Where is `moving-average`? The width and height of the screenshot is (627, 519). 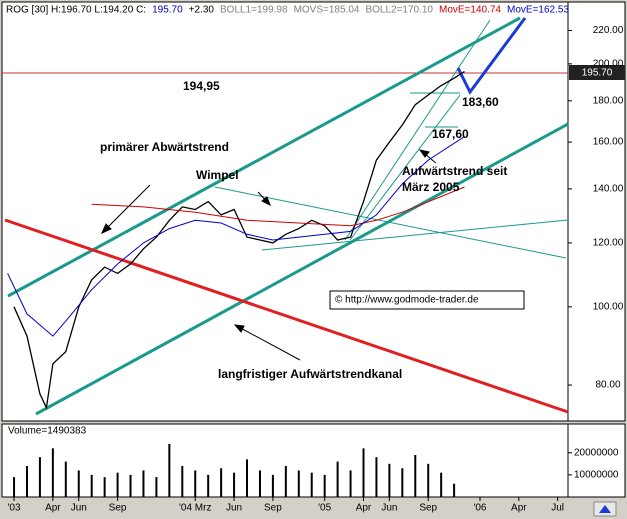
moving-average is located at coordinates (278, 206).